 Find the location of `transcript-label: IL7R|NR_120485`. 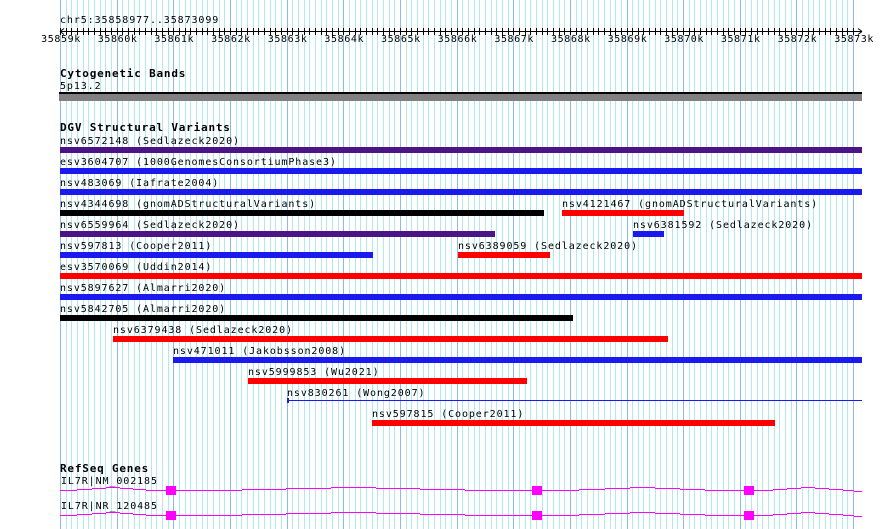

transcript-label: IL7R|NR_120485 is located at coordinates (109, 506).